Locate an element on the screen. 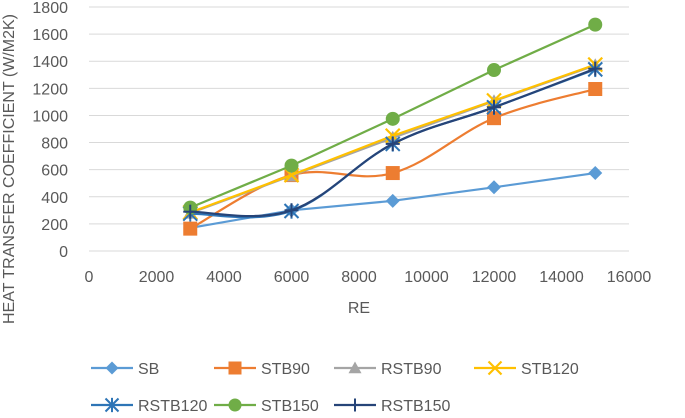 The image size is (685, 418). x-tick-label: 8000 is located at coordinates (359, 277).